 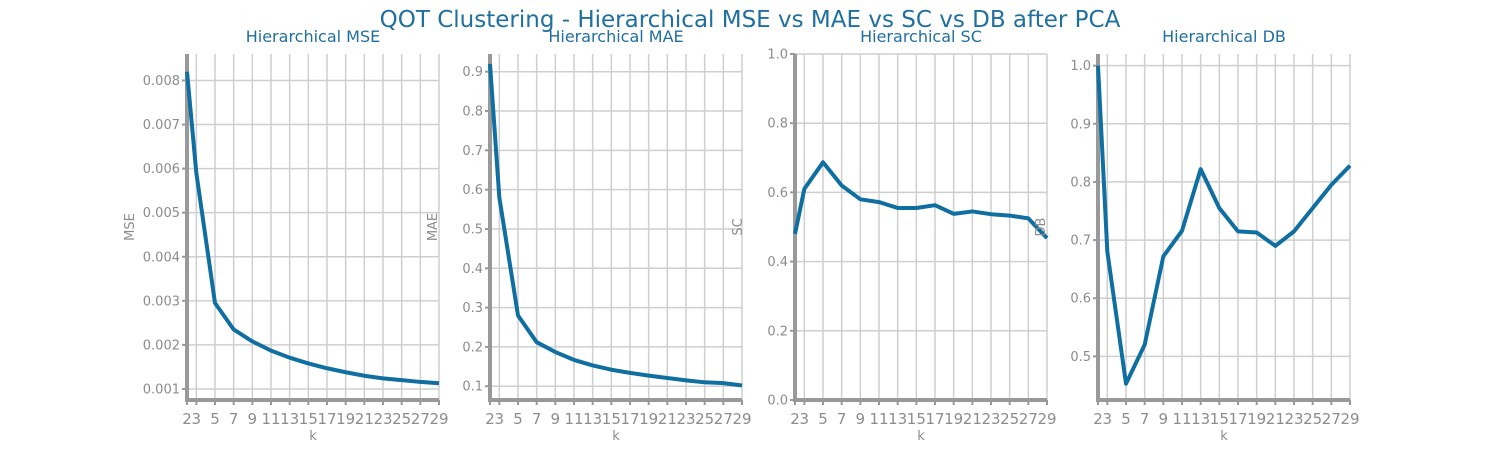 What do you see at coordinates (738, 226) in the screenshot?
I see `y-axis-label: SC` at bounding box center [738, 226].